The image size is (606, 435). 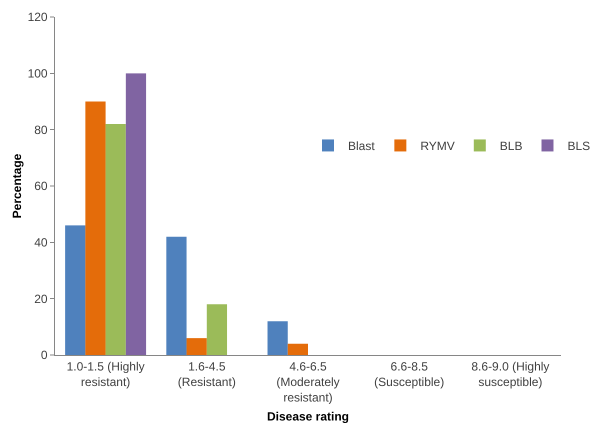 What do you see at coordinates (437, 146) in the screenshot?
I see `legend-label: RYMV` at bounding box center [437, 146].